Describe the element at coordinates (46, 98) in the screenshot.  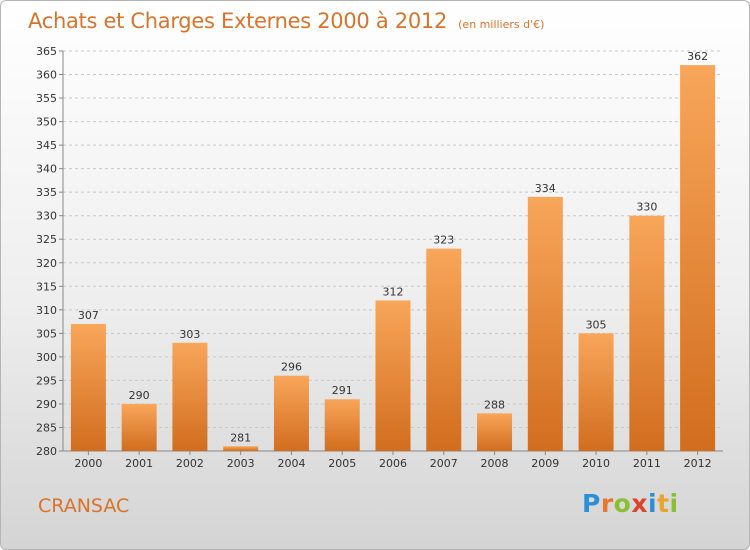
I see `y-tick-label: 355` at that location.